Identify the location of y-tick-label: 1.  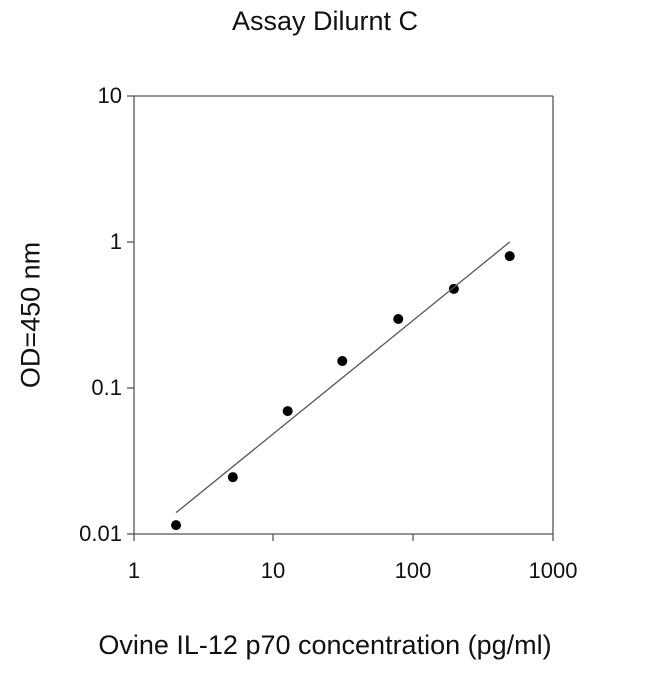
(115, 241).